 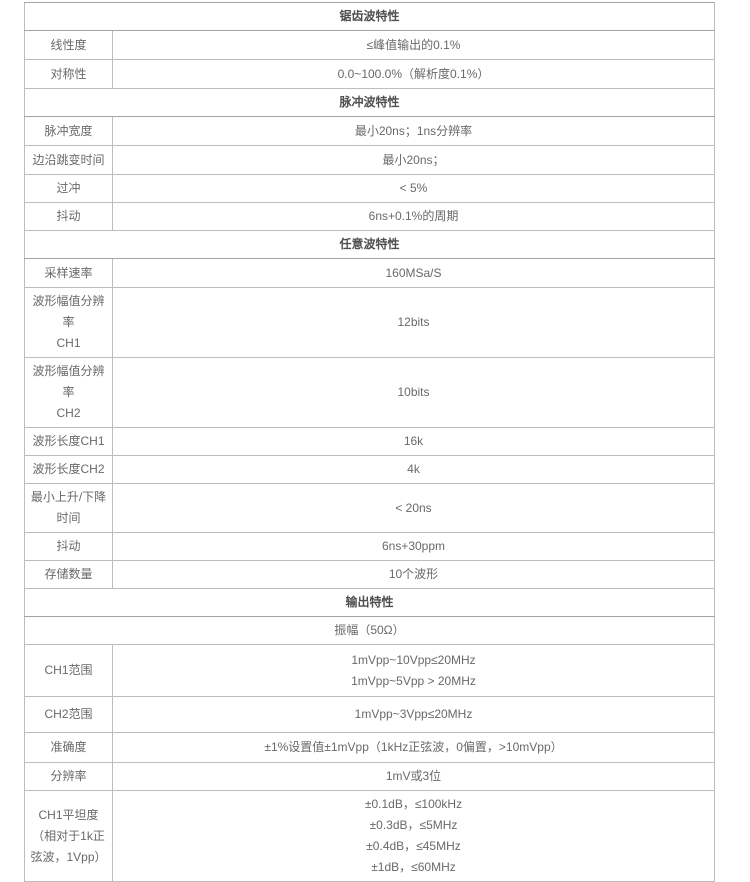 I want to click on section-title: 锯齿波特性, so click(x=369, y=16).